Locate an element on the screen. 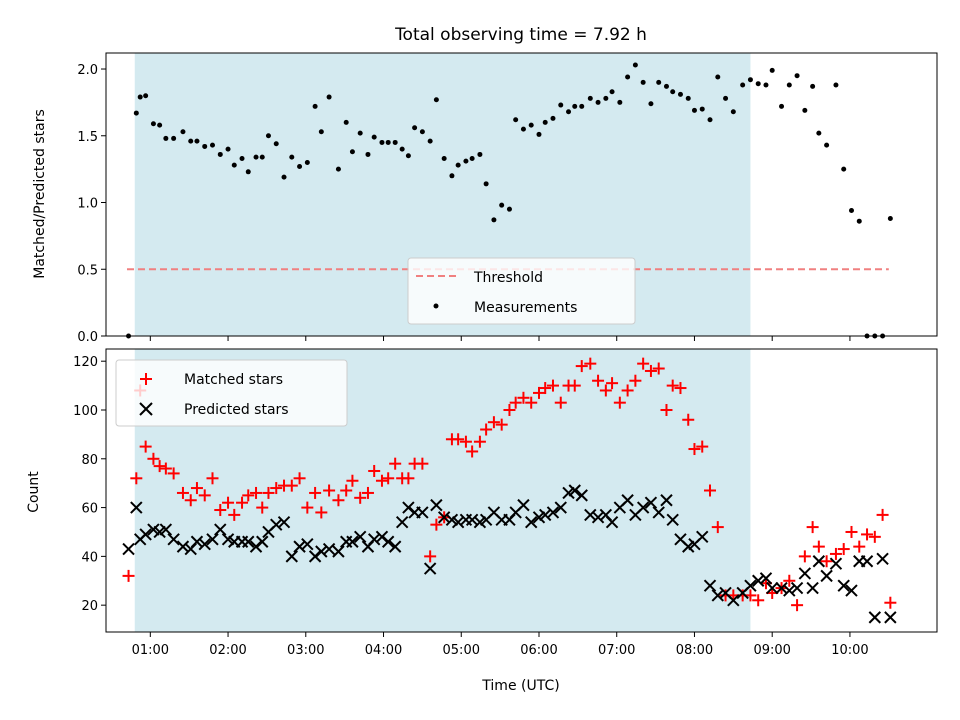  x-tick-label: 10:00 is located at coordinates (849, 650).